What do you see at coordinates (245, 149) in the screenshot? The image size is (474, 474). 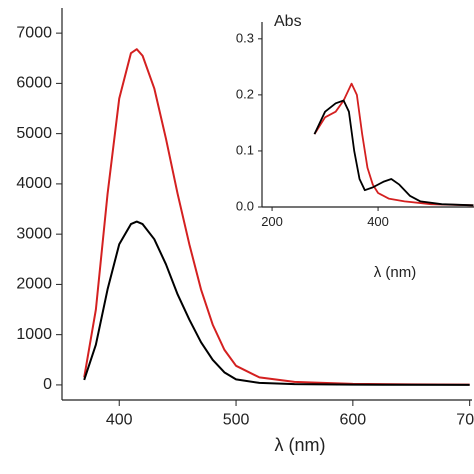 I see `y-tick-label: 0.1` at bounding box center [245, 149].